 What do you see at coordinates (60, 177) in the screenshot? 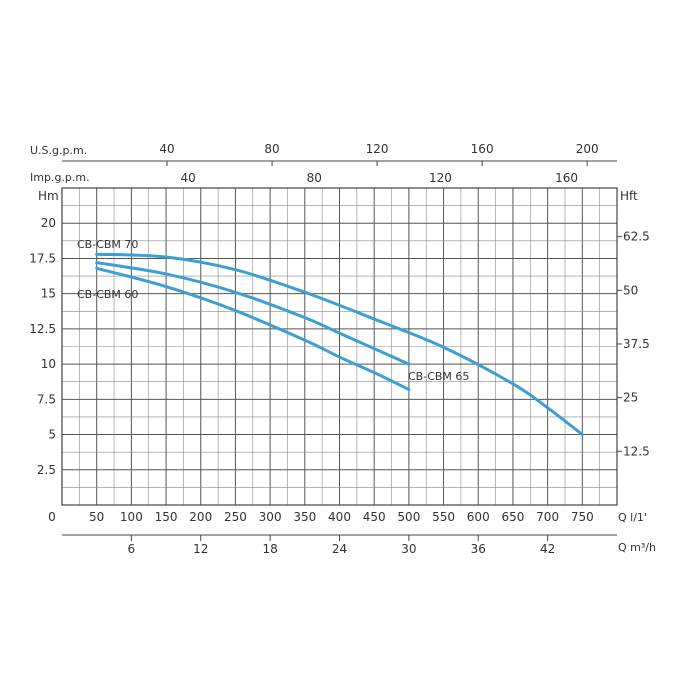
I see `impgpm-axis-label: Imp.g.p.m.` at bounding box center [60, 177].